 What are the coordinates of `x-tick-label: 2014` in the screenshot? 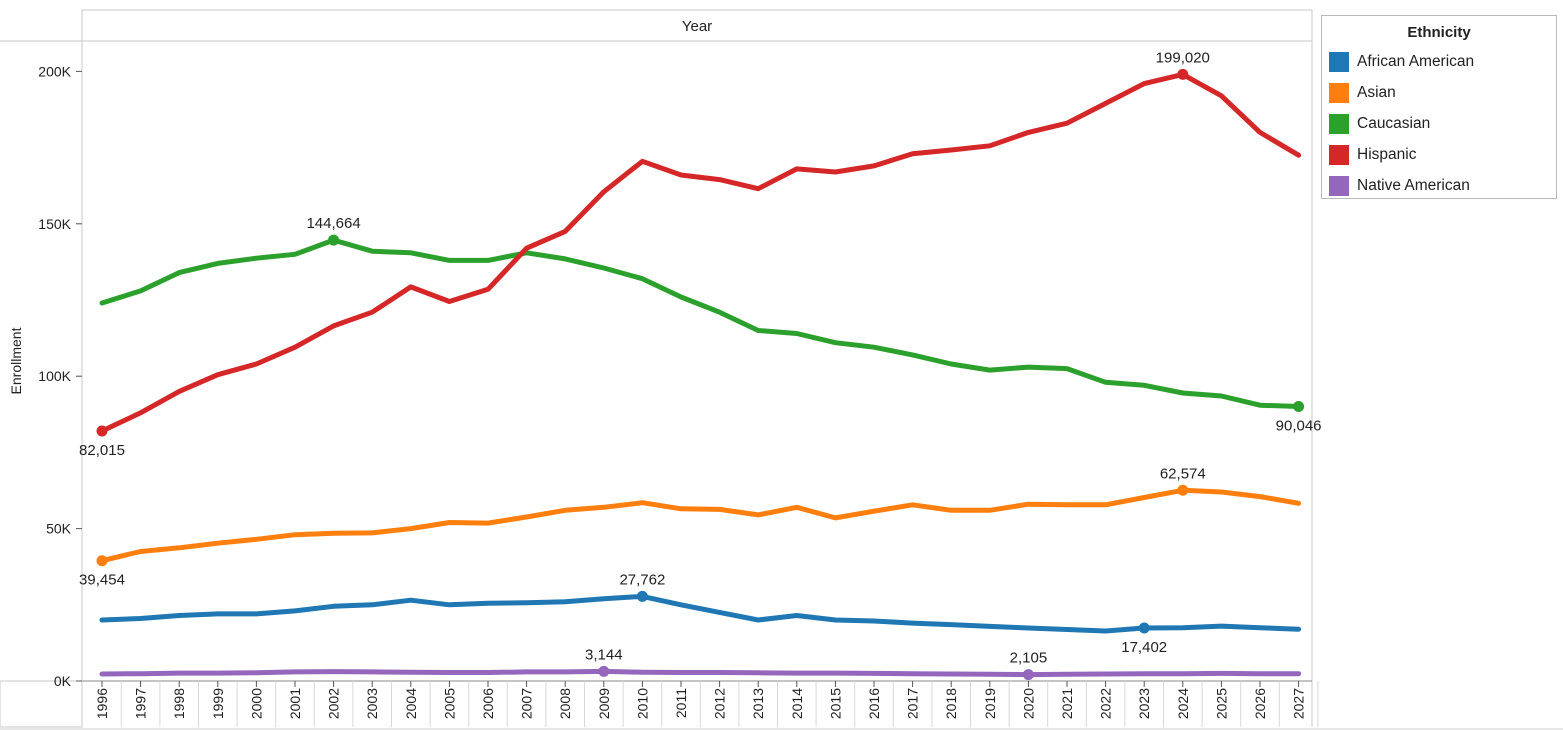 It's located at (797, 703).